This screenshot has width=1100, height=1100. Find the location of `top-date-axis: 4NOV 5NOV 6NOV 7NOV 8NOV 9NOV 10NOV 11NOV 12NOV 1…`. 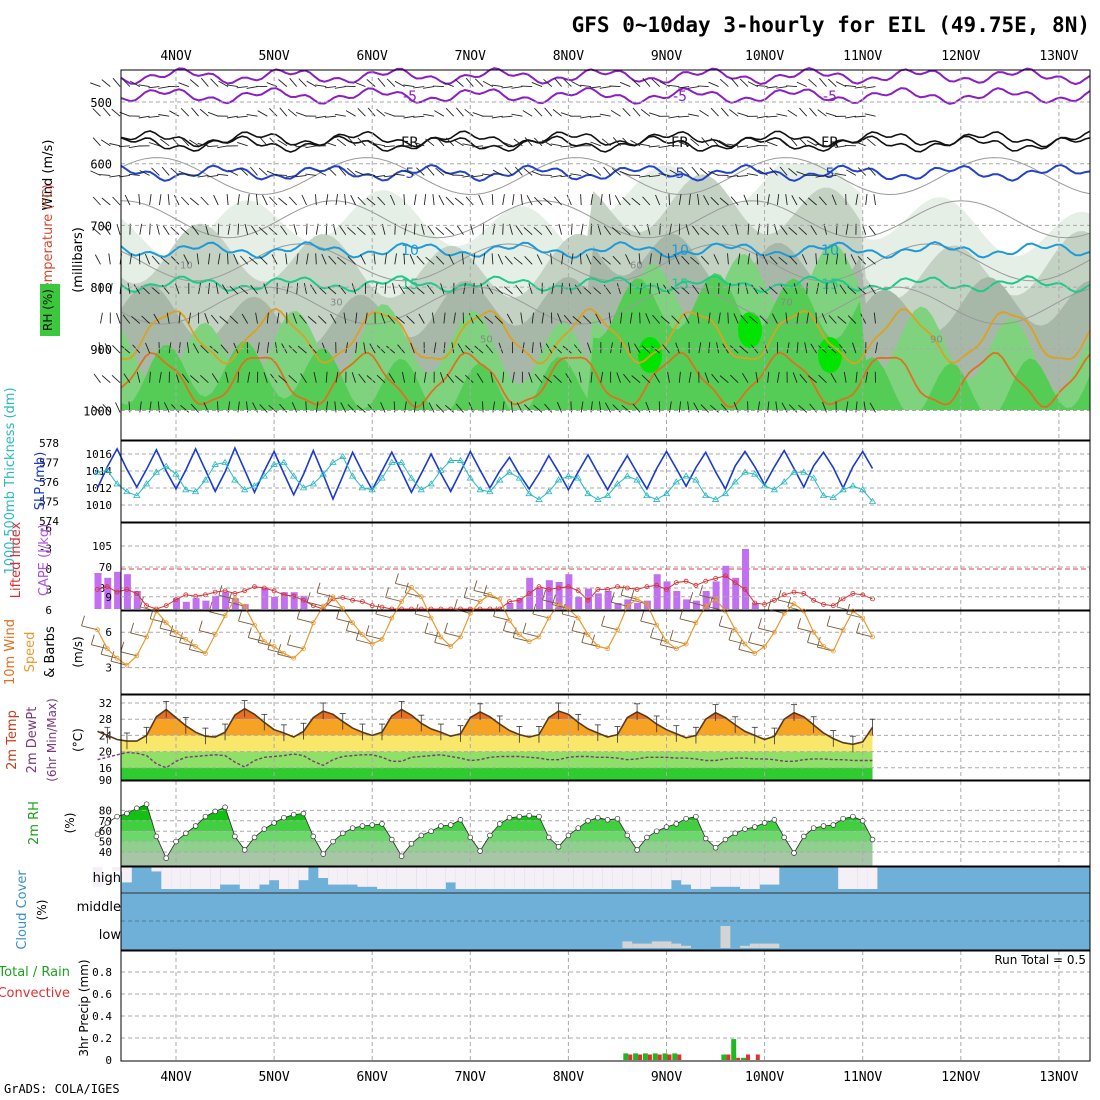

top-date-axis: 4NOV 5NOV 6NOV 7NOV 8NOV 9NOV 10NOV 11NOV 12NOV 1… is located at coordinates (619, 56).